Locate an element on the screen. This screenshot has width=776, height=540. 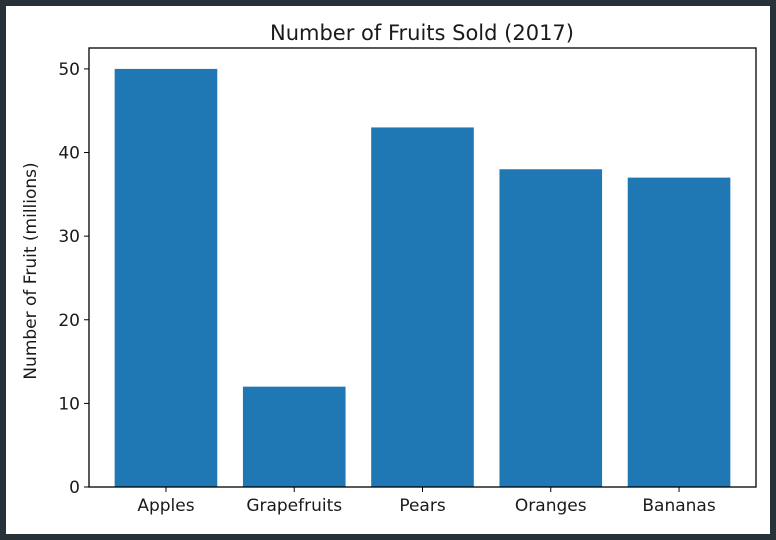
x-tick-label: Grapefruits is located at coordinates (294, 506).